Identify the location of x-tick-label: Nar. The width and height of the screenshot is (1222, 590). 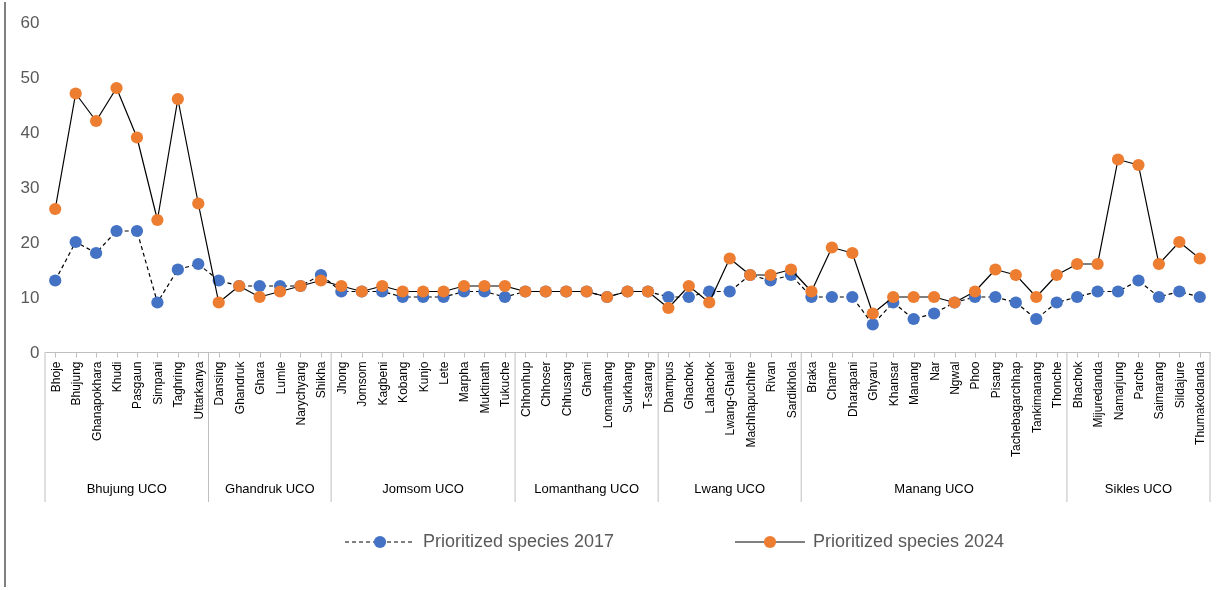
(934, 371).